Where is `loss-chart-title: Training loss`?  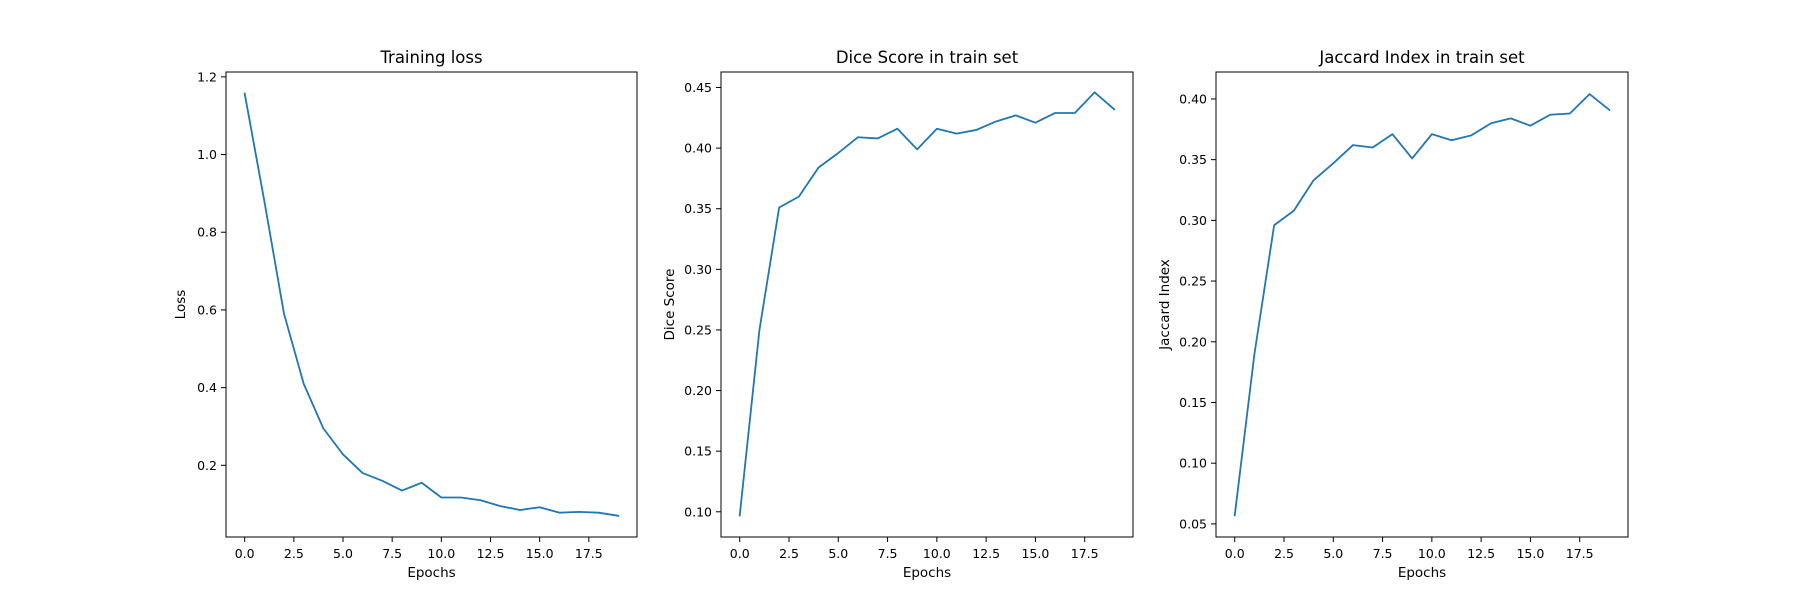
loss-chart-title: Training loss is located at coordinates (430, 57).